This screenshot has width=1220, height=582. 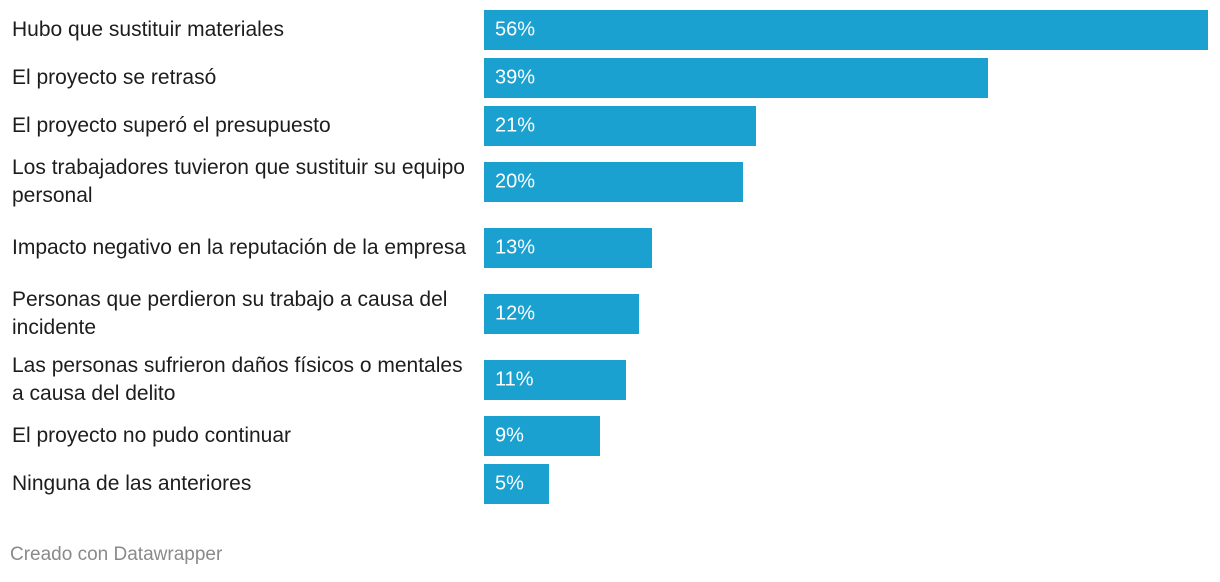 What do you see at coordinates (132, 483) in the screenshot?
I see `category-label: Ninguna de las anteriores` at bounding box center [132, 483].